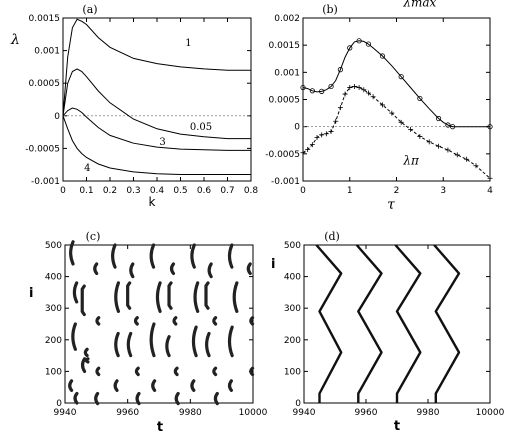 The height and width of the screenshot is (436, 510). What do you see at coordinates (411, 160) in the screenshot?
I see `series-label: λπ` at bounding box center [411, 160].